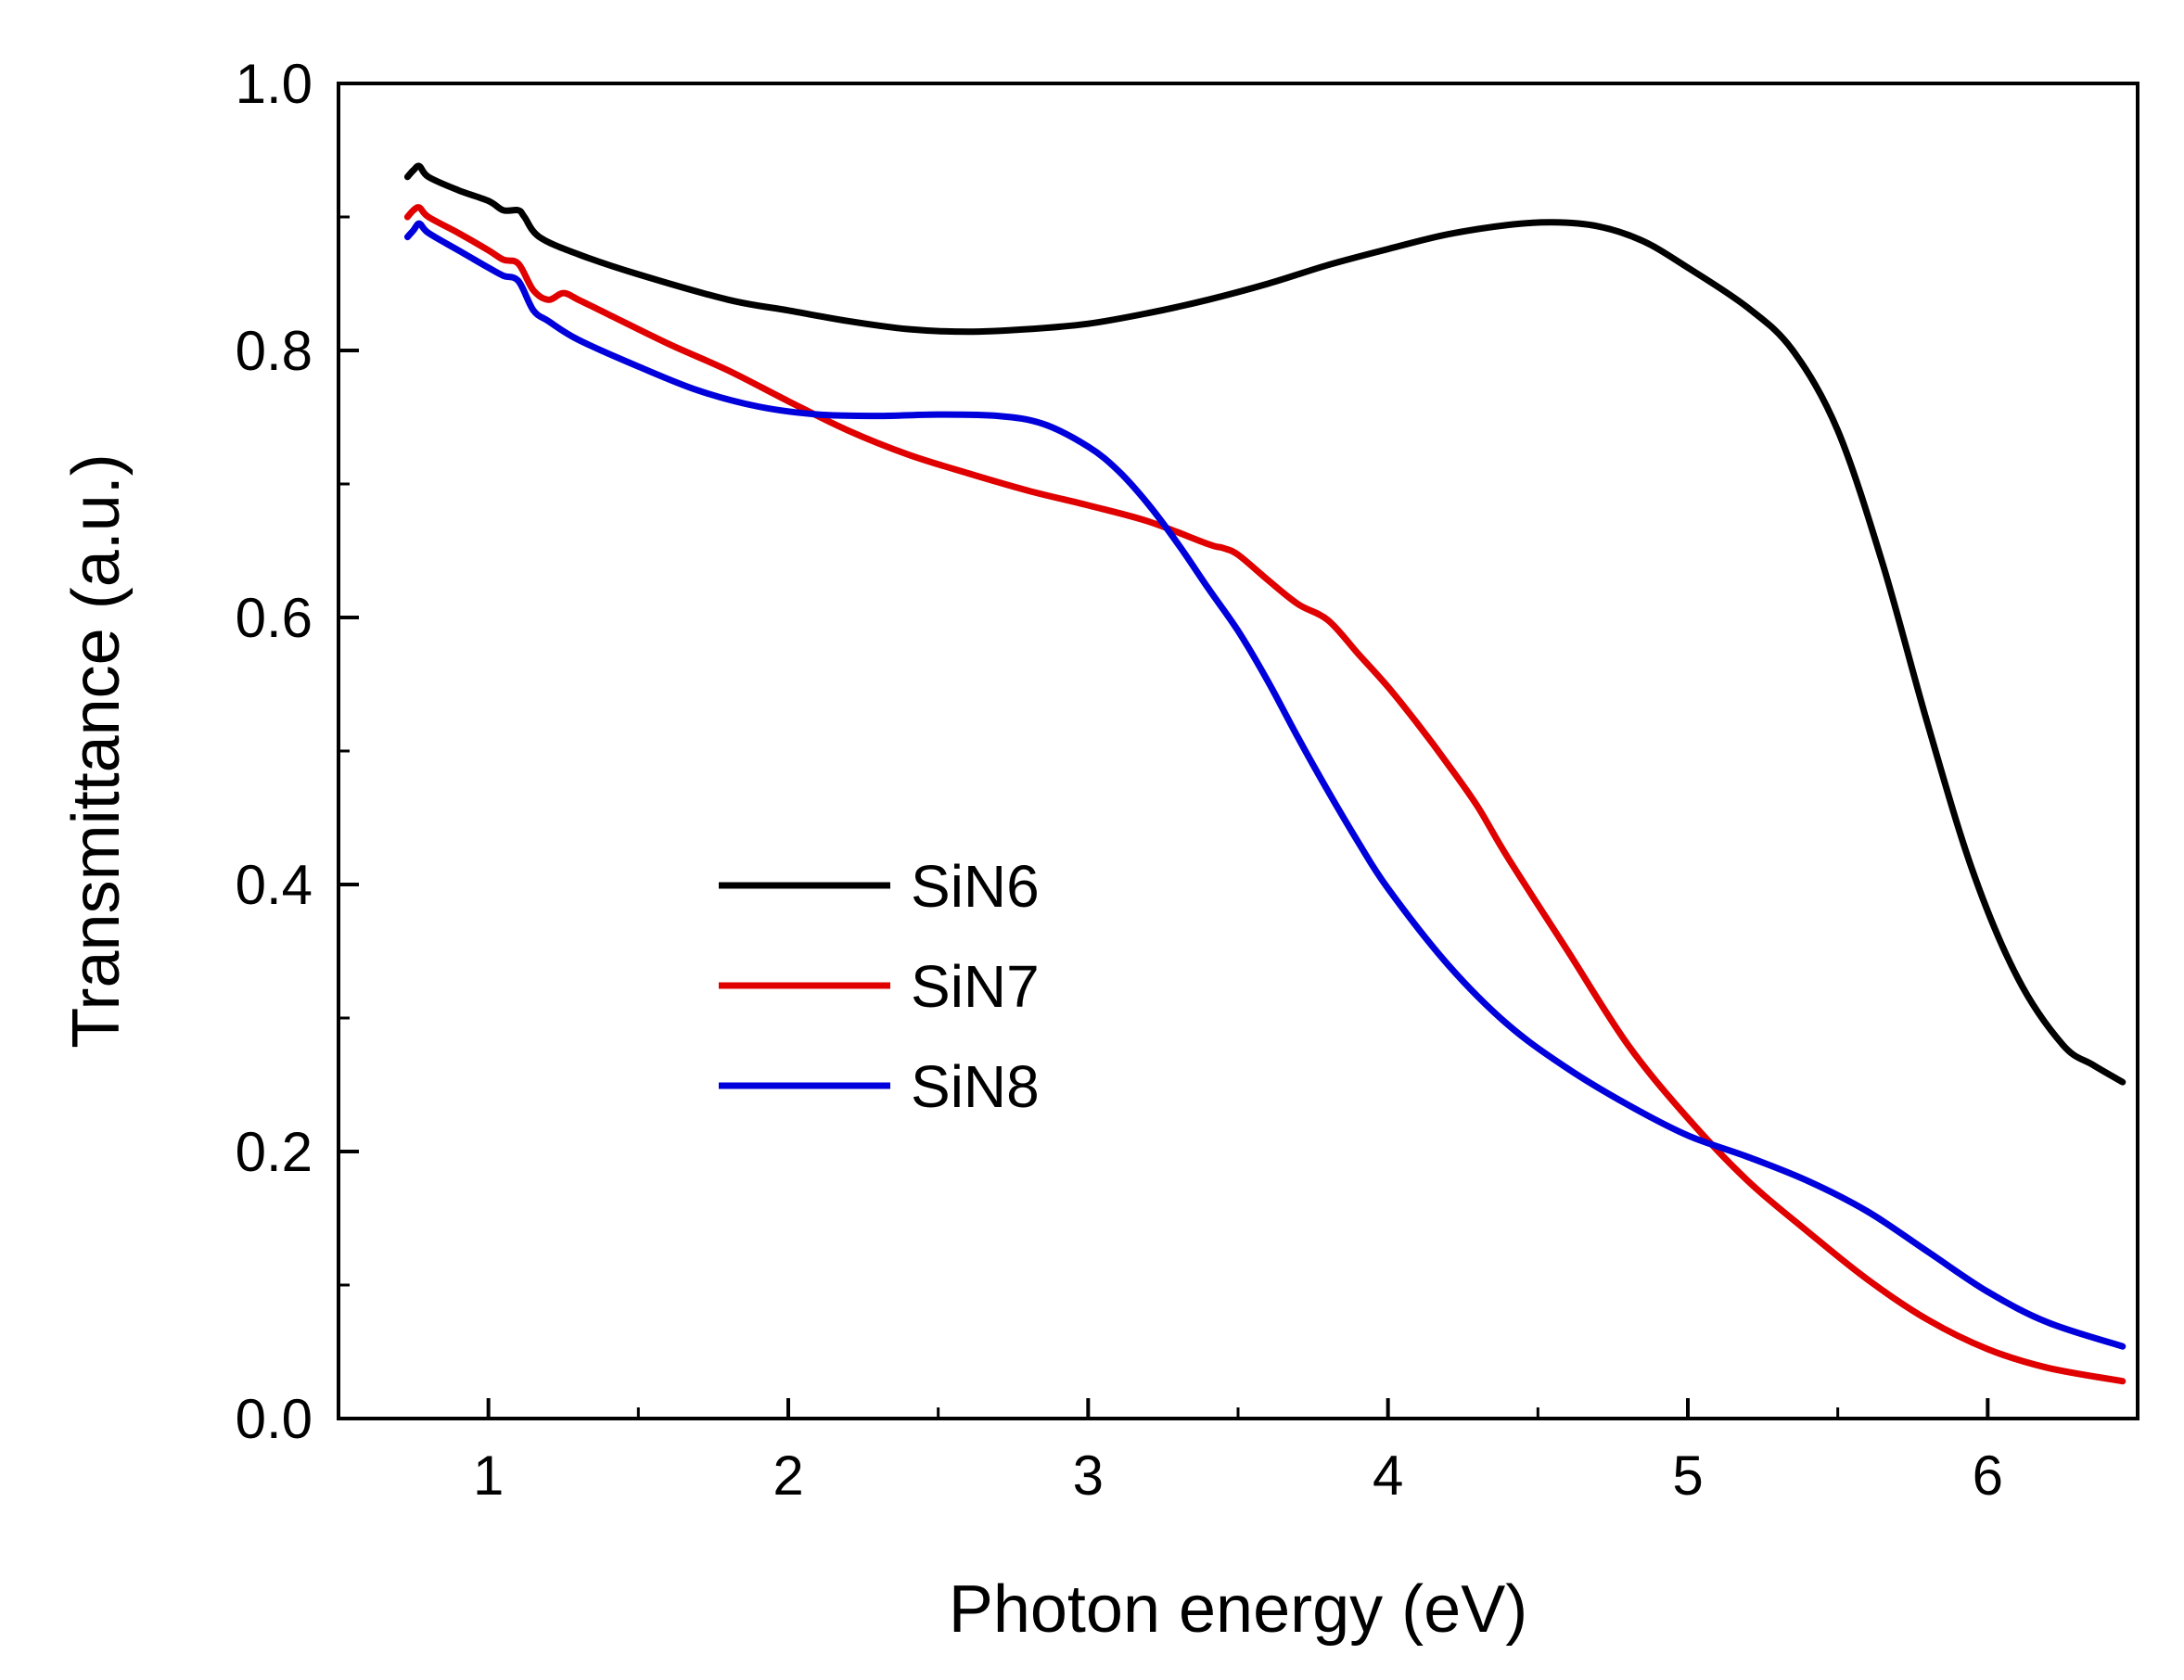 This screenshot has width=2184, height=1680. Describe the element at coordinates (975, 1086) in the screenshot. I see `legend-label-sin8: SiN8` at that location.